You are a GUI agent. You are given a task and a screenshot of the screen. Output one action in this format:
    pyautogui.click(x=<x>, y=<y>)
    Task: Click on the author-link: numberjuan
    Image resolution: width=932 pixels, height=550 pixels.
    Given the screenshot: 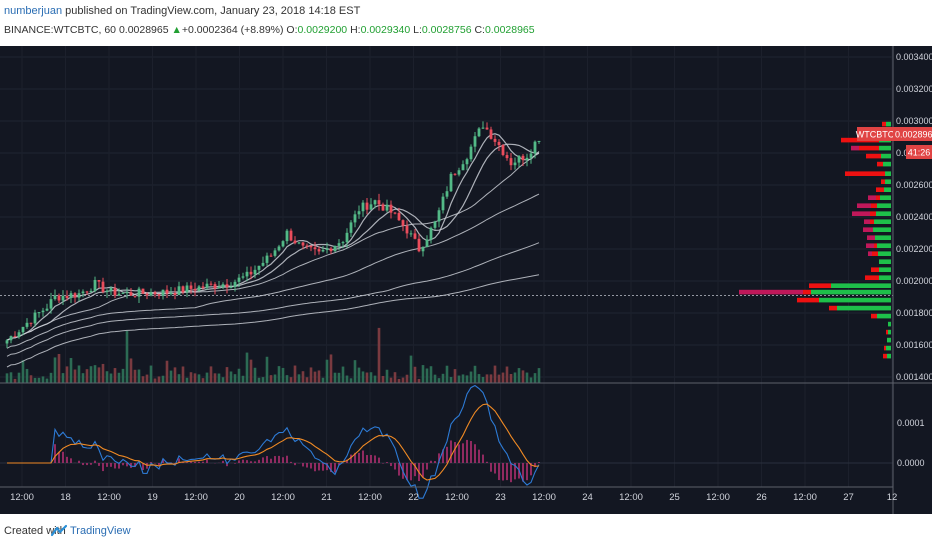 What is the action you would take?
    pyautogui.click(x=33, y=11)
    